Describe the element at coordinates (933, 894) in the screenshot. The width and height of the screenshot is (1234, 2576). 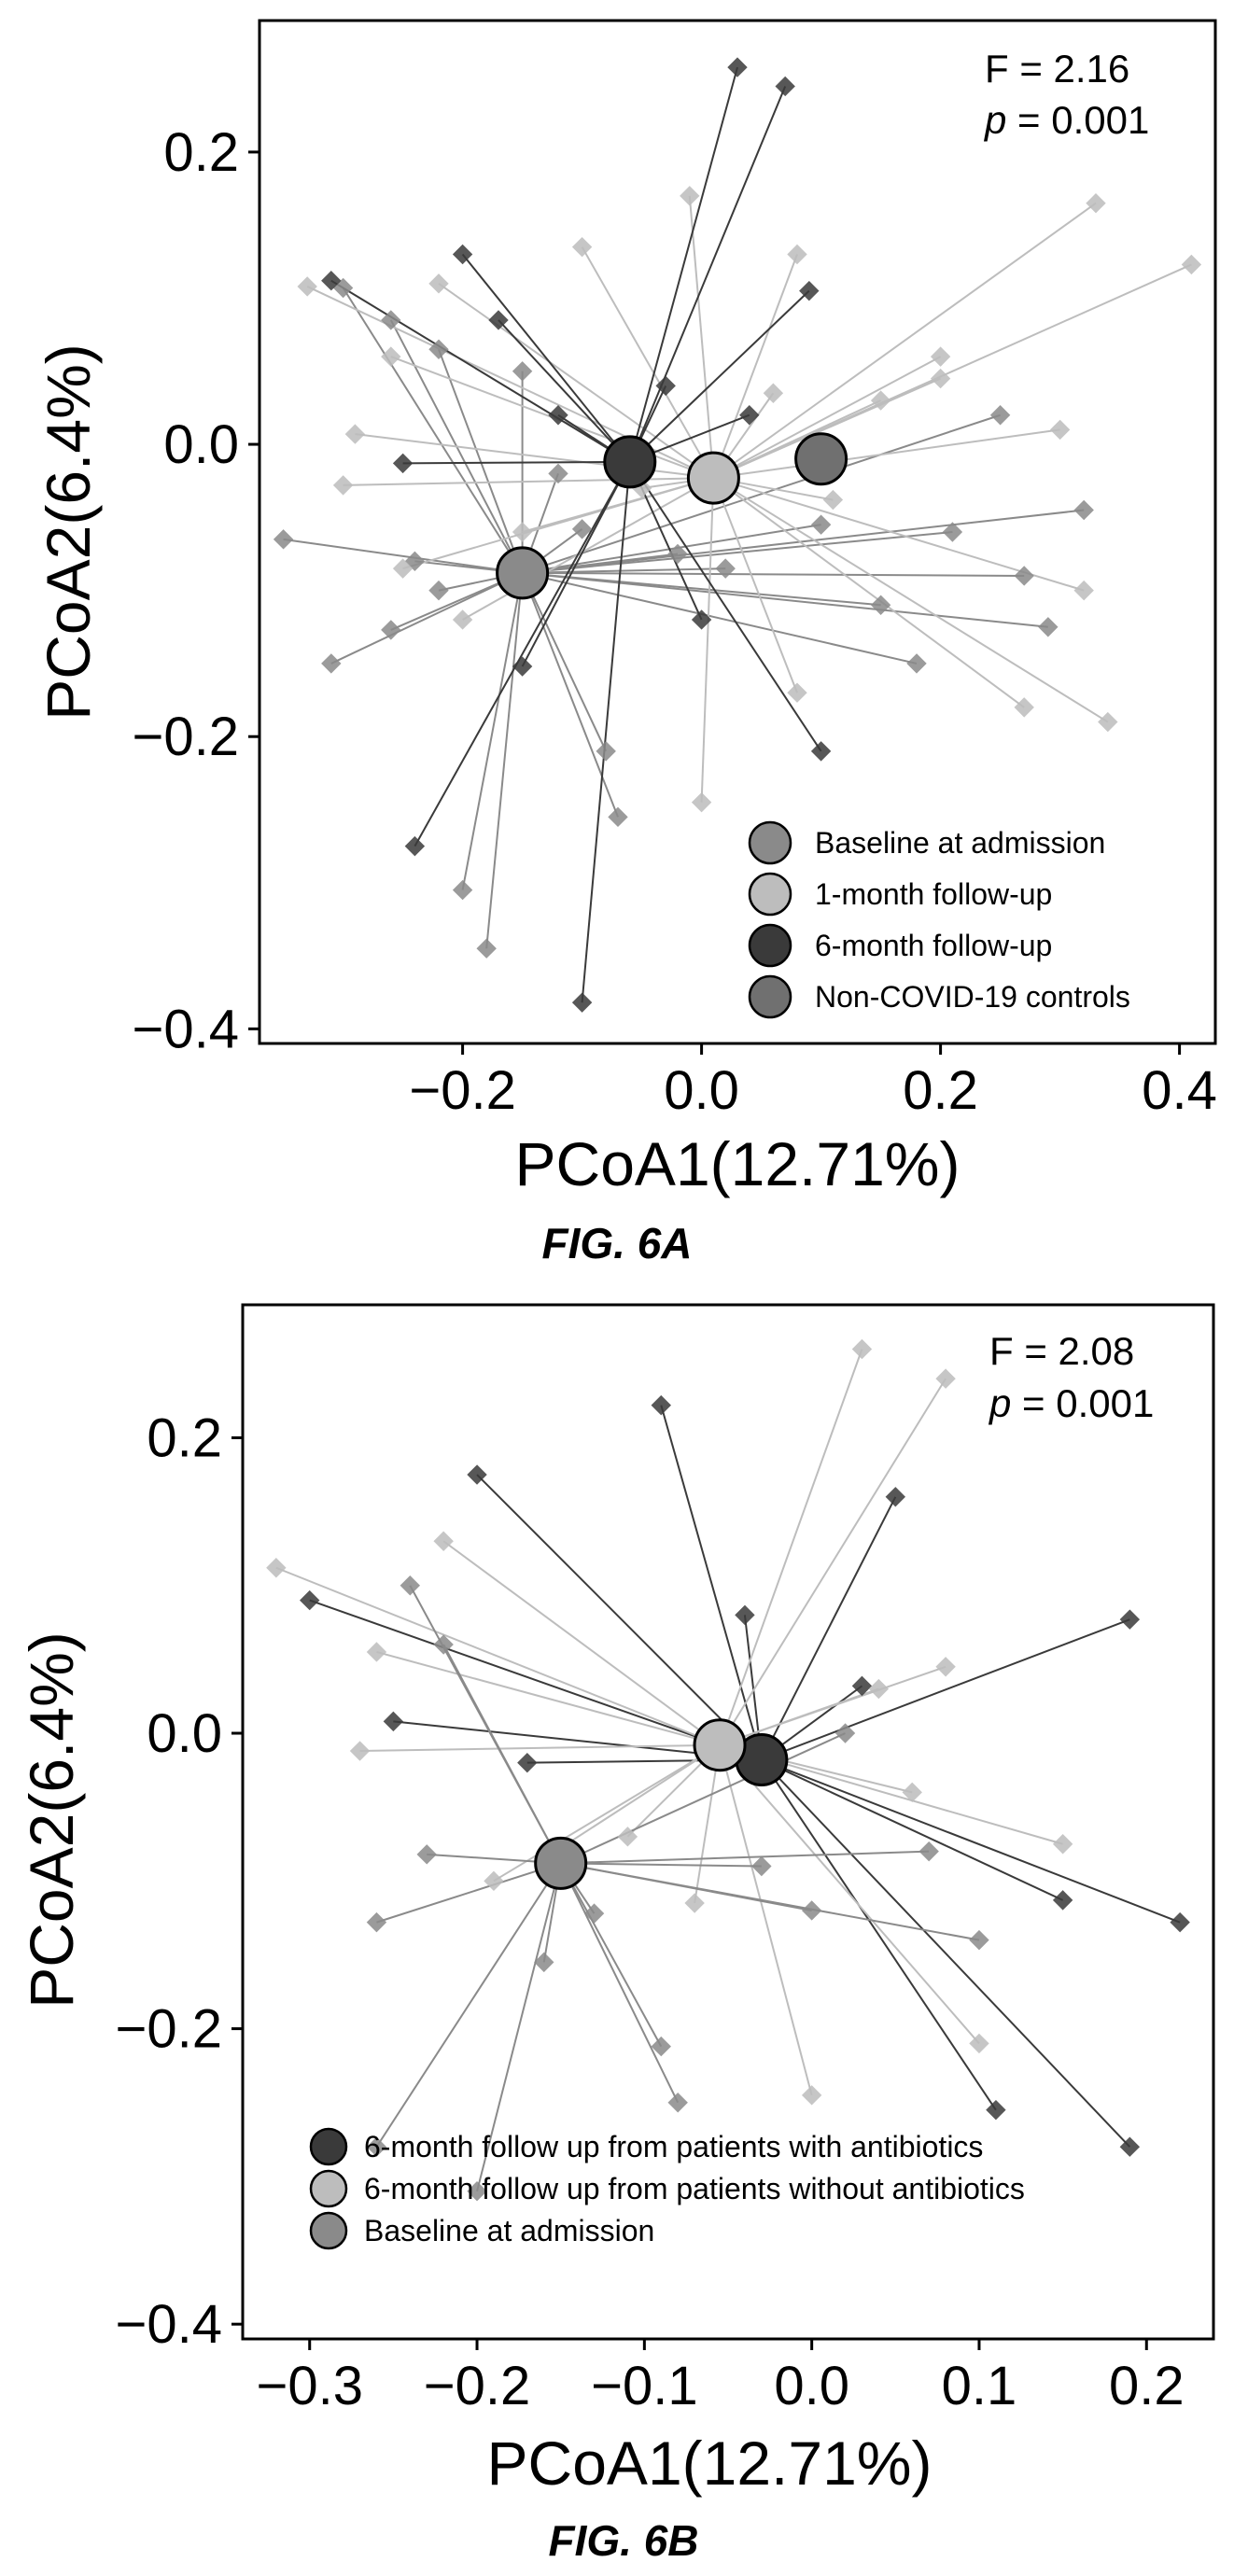
I see `legend-label: 1-month follow-up` at that location.